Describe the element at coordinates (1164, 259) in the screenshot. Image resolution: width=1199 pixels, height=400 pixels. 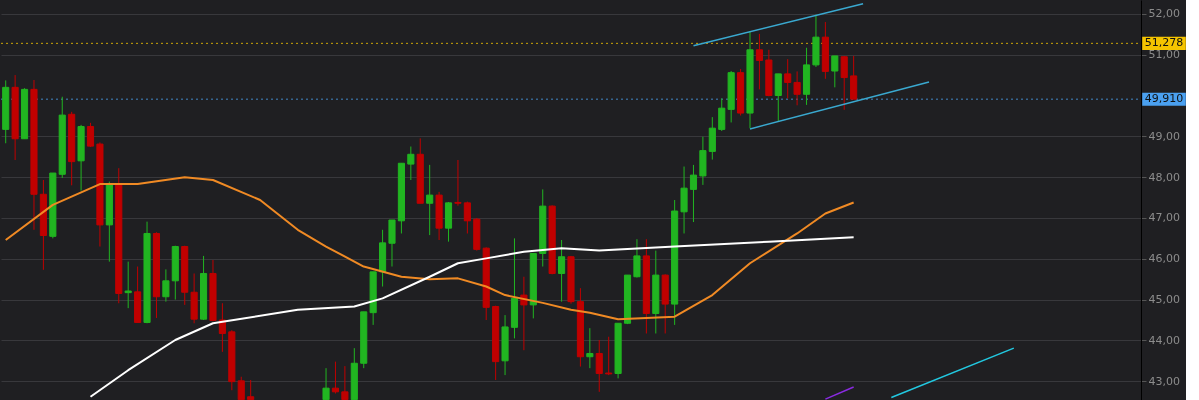
I see `y-tick-label: 46,00` at that location.